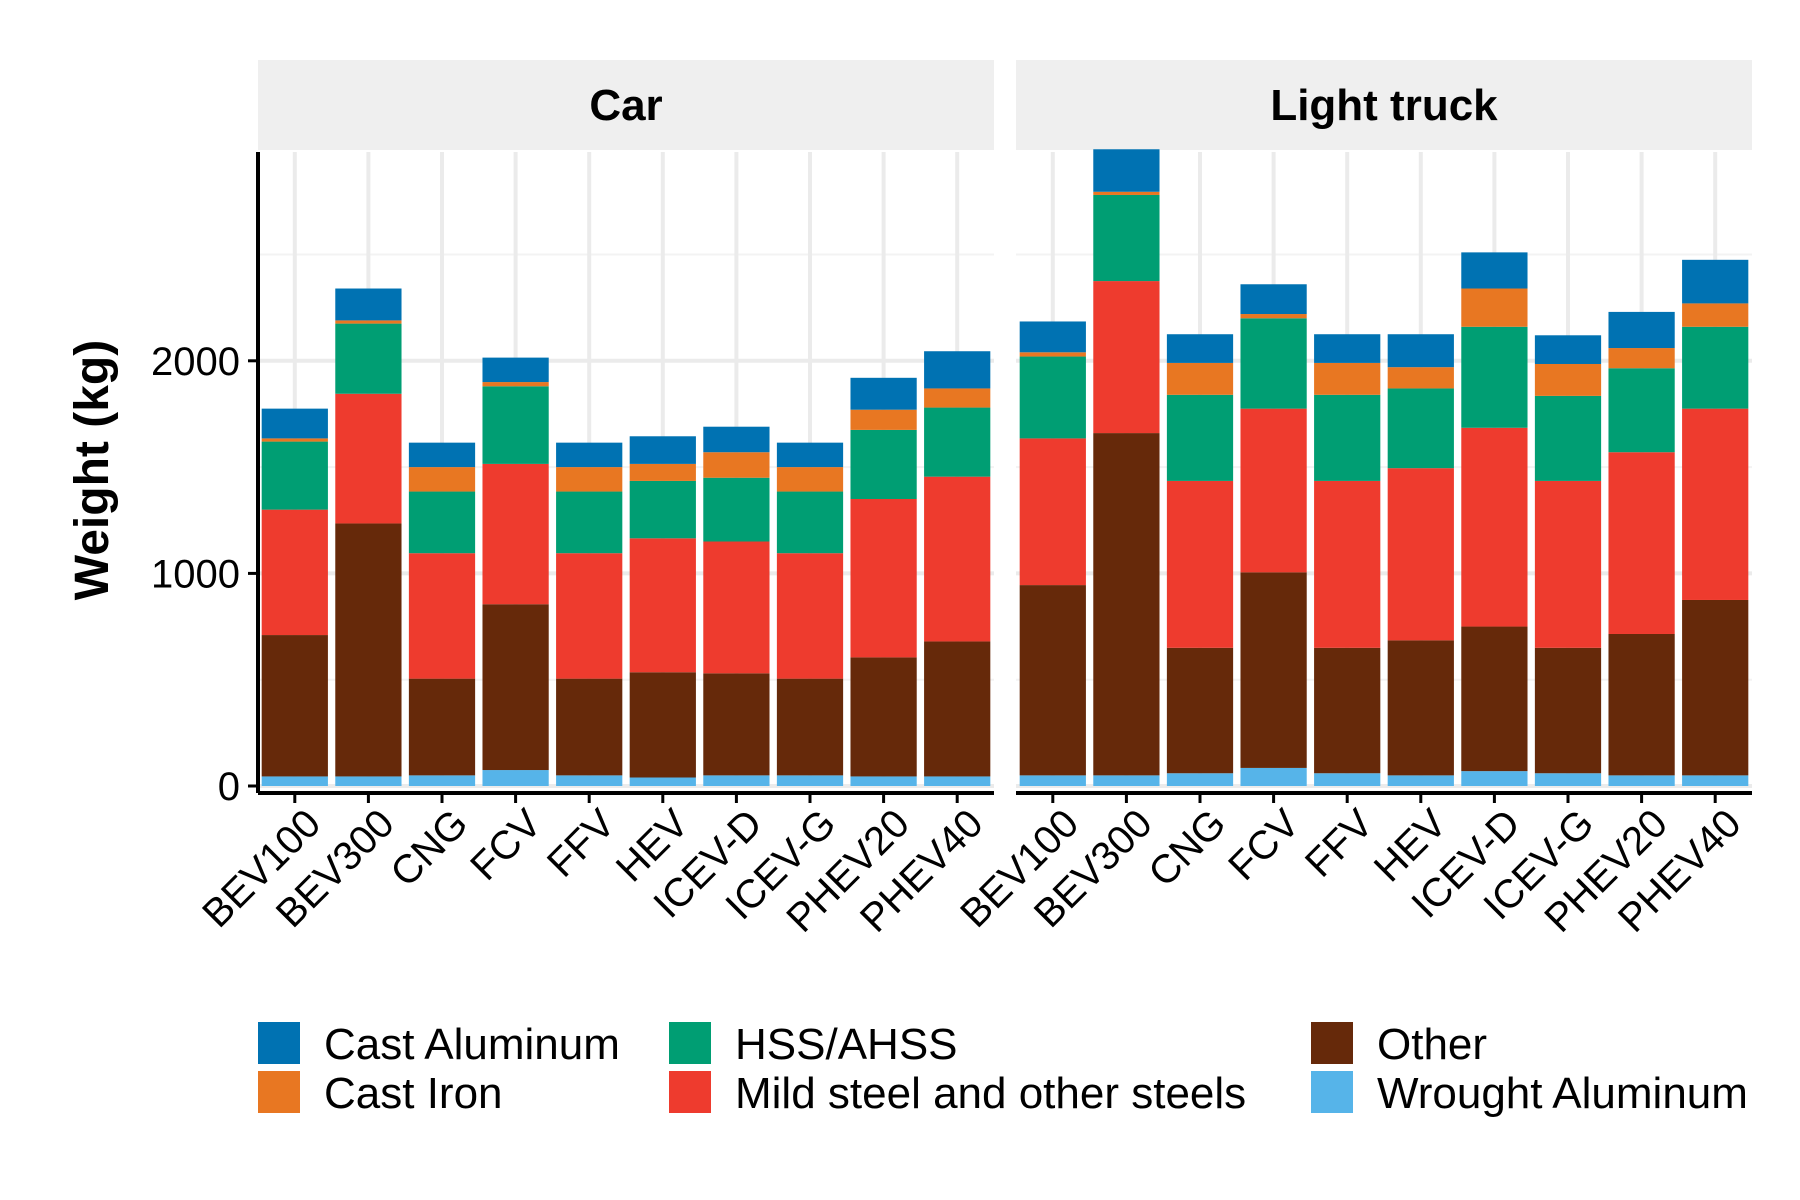  I want to click on y-tick-label: 1000, so click(195, 574).